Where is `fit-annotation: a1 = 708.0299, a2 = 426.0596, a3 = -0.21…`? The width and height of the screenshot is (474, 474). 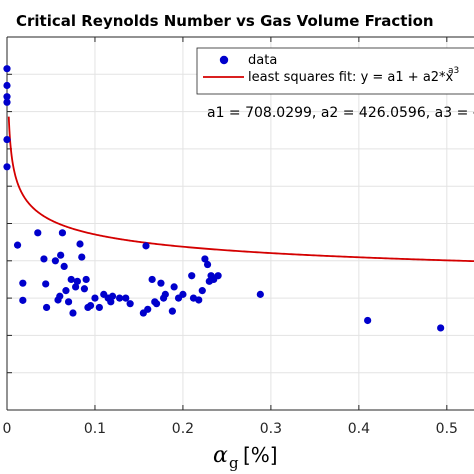 fit-annotation: a1 = 708.0299, a2 = 426.0596, a3 = -0.21… is located at coordinates (340, 113).